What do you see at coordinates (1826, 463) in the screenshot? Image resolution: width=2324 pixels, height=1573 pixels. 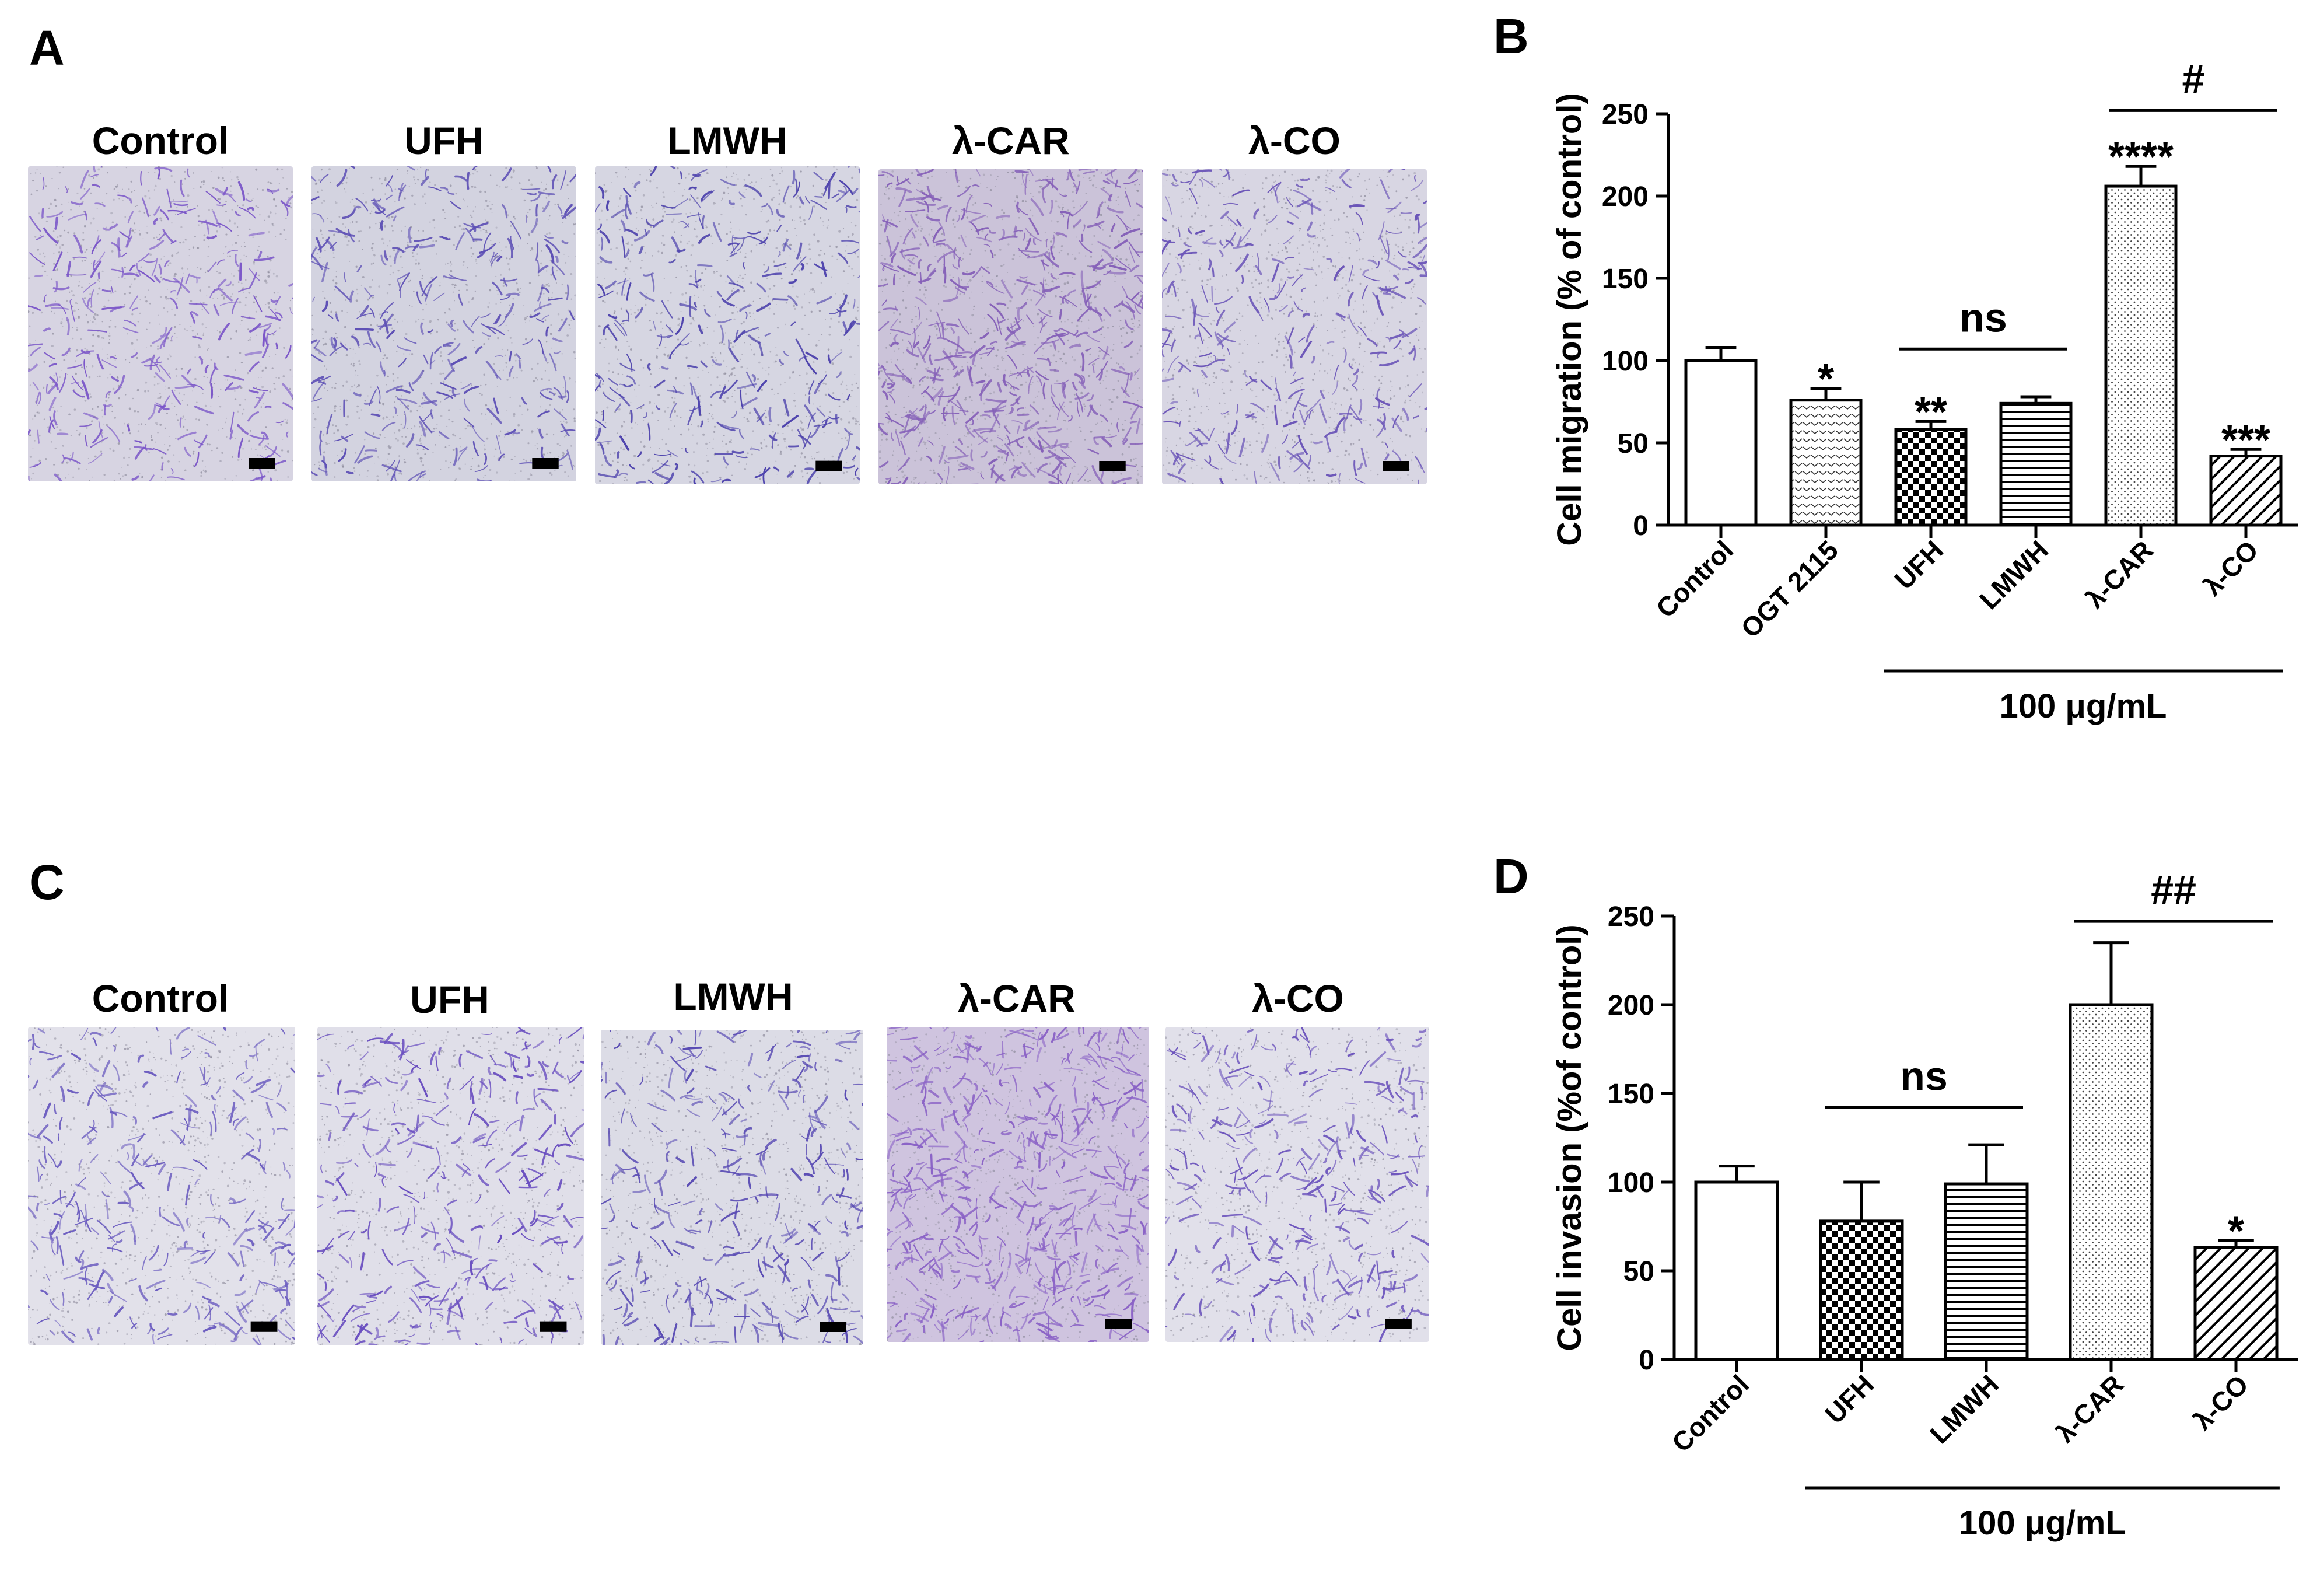 I see `bar-OGT 2115` at bounding box center [1826, 463].